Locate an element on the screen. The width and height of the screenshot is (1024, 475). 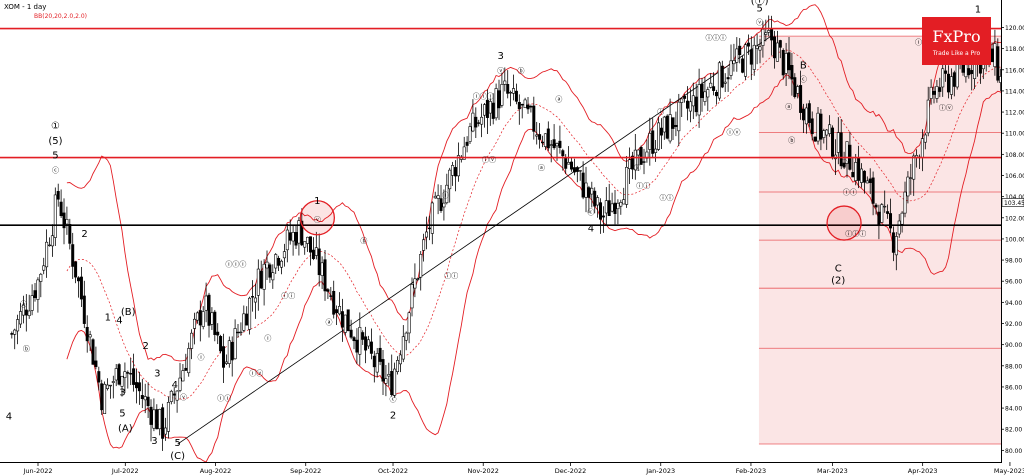
y-tick-label: 102.00 is located at coordinates (1014, 218).